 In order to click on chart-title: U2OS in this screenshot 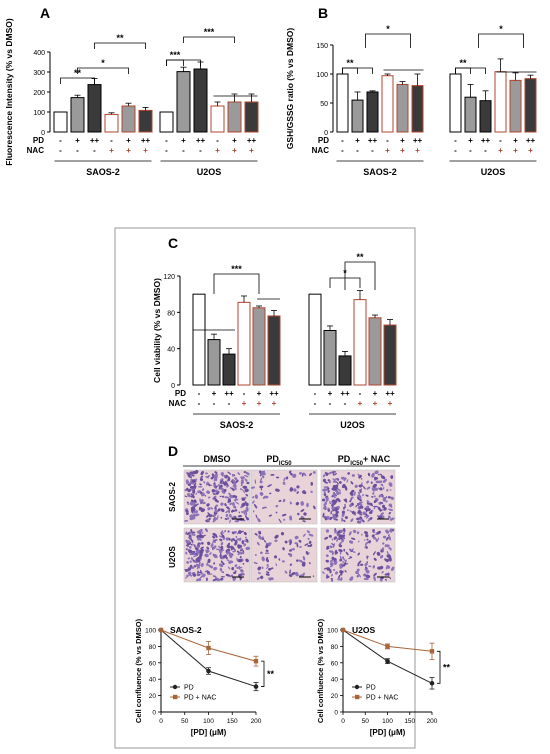, I will do `click(363, 630)`.